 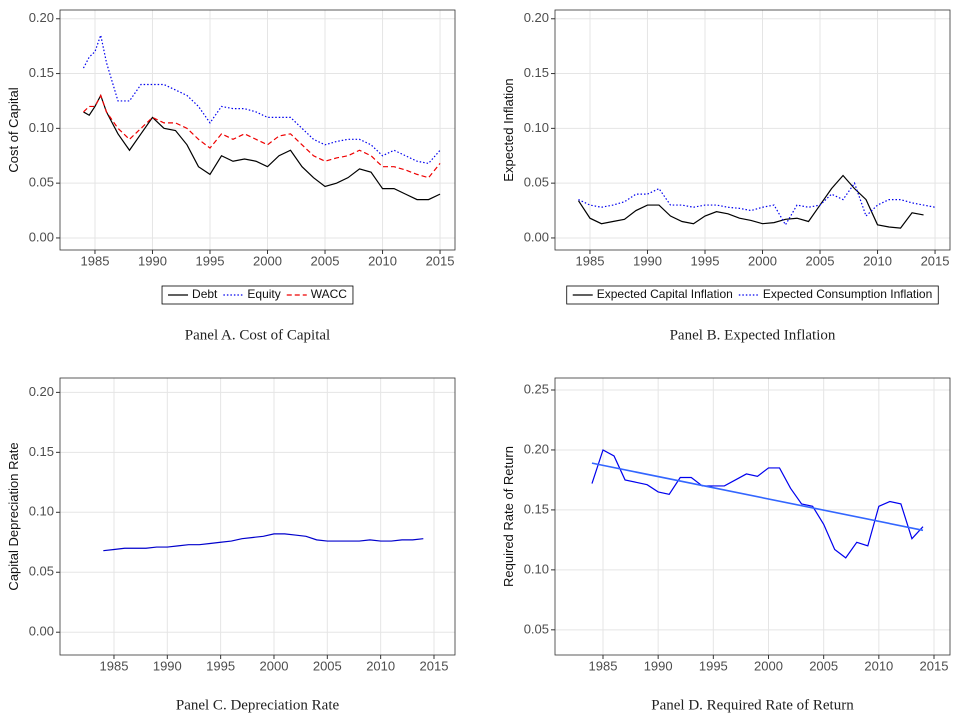 What do you see at coordinates (508, 129) in the screenshot?
I see `y-axis-label: Expected Inflation` at bounding box center [508, 129].